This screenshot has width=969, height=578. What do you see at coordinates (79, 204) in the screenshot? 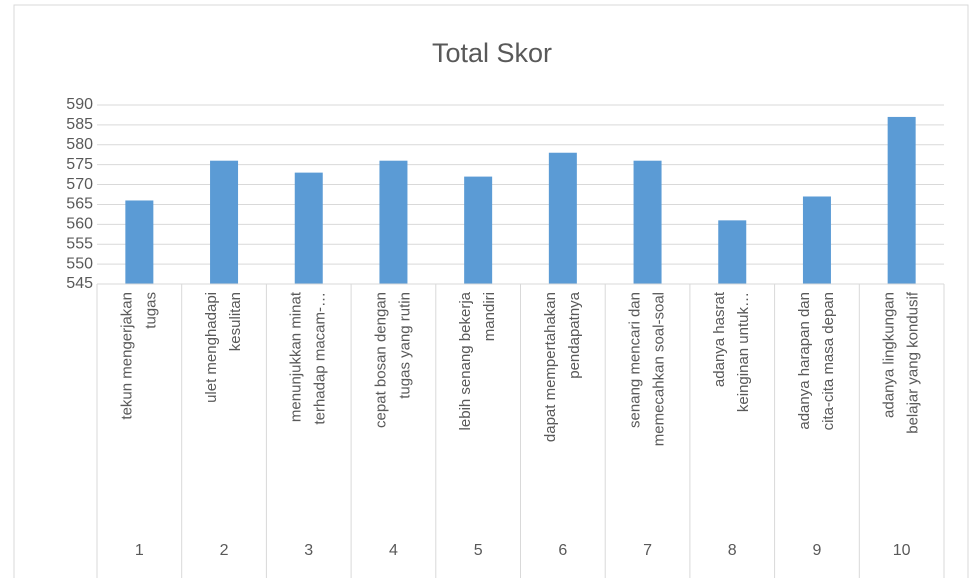
I see `y-tick-label: 565` at bounding box center [79, 204].